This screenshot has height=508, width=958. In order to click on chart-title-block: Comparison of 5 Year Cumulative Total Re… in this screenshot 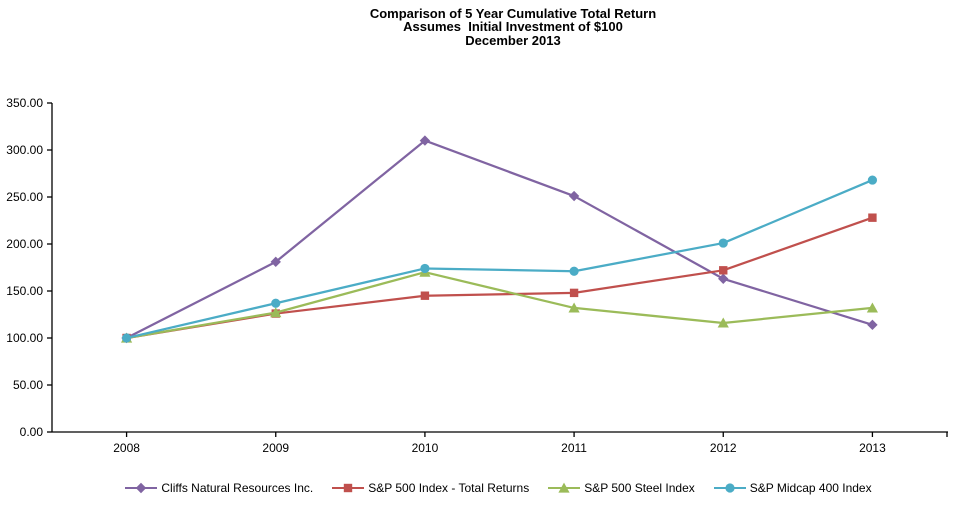, I will do `click(496, 27)`.